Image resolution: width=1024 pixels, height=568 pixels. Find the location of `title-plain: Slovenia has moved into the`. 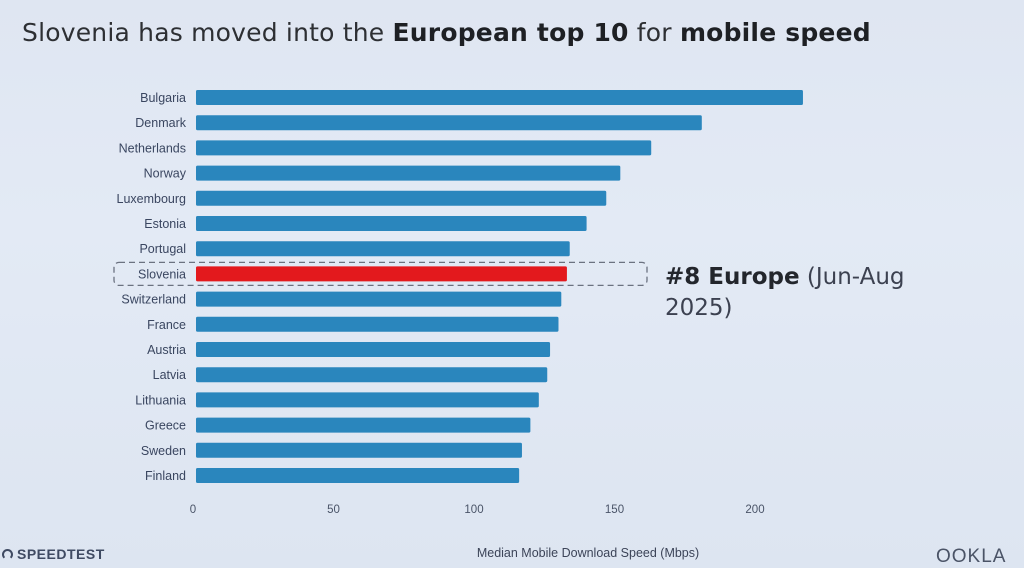

title-plain: Slovenia has moved into the is located at coordinates (207, 32).